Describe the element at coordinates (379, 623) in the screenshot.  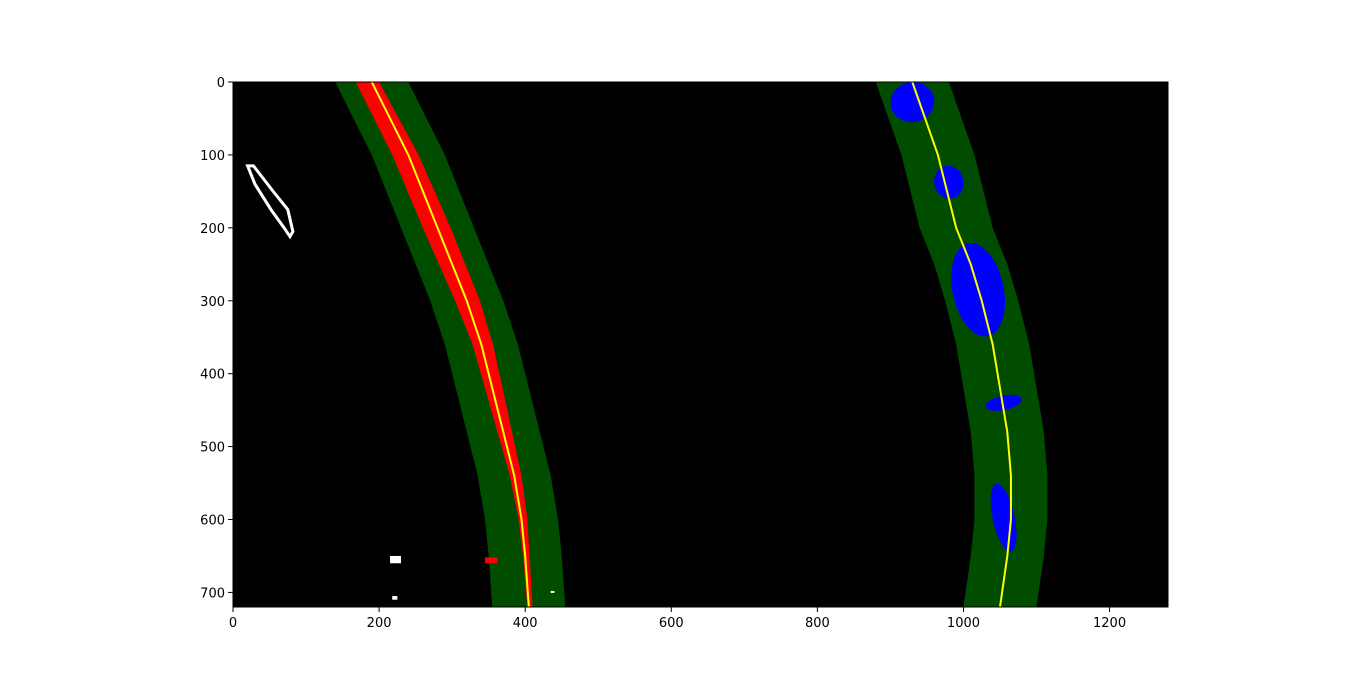
I see `x-tick-label: 200` at that location.